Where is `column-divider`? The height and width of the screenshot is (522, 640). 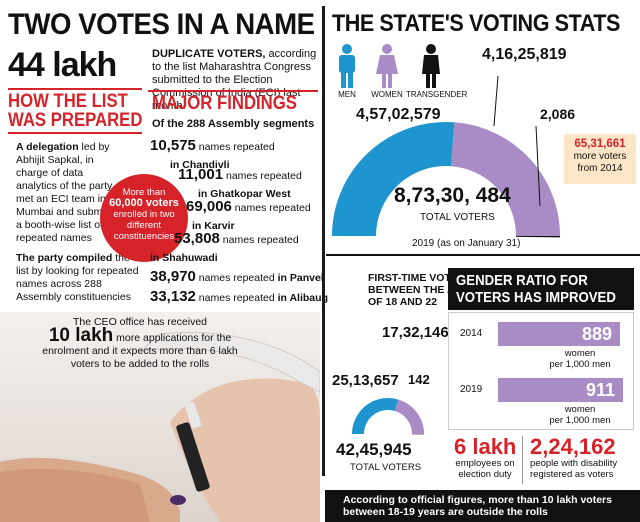
column-divider is located at coordinates (323, 241).